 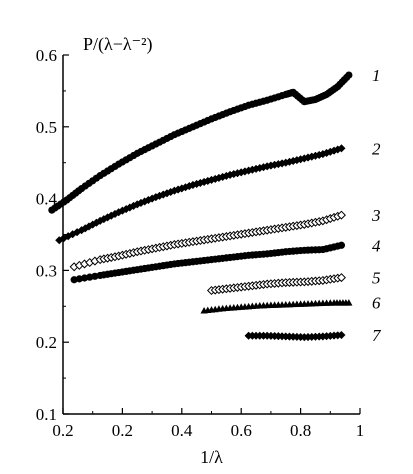 What do you see at coordinates (376, 215) in the screenshot?
I see `series-label: 3` at bounding box center [376, 215].